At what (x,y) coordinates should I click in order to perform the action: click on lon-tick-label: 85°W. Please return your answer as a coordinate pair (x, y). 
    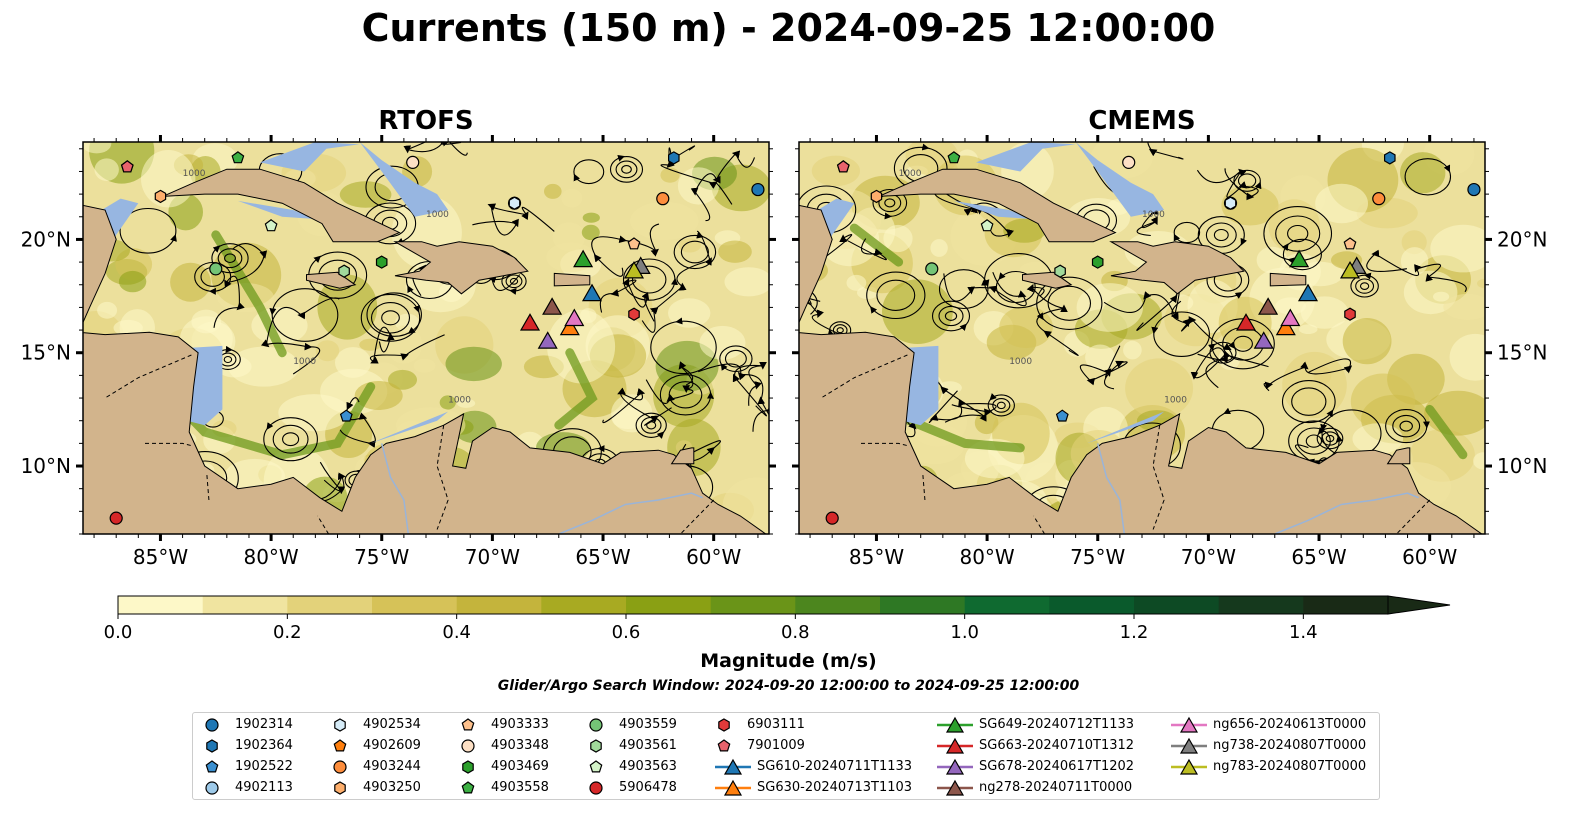
    Looking at the image, I should click on (160, 557).